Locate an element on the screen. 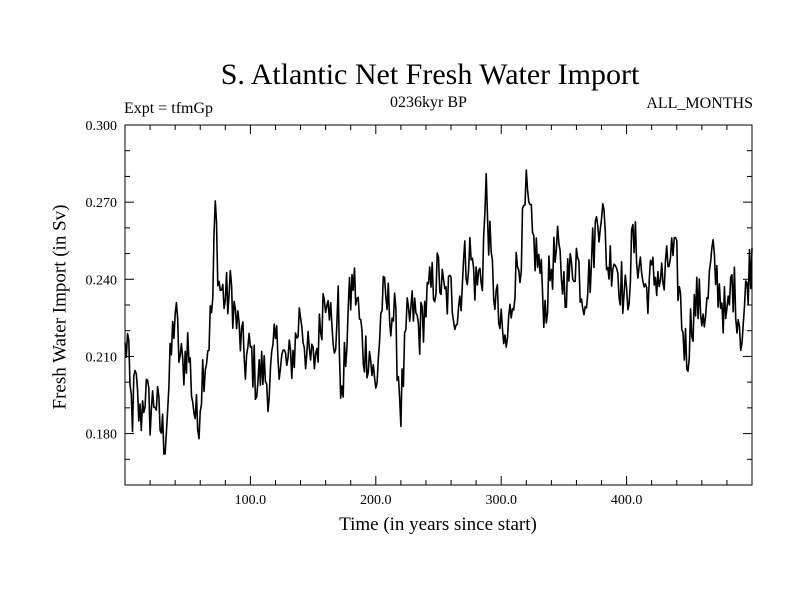 The image size is (800, 600). y-tick-label: 0.270 is located at coordinates (102, 203).